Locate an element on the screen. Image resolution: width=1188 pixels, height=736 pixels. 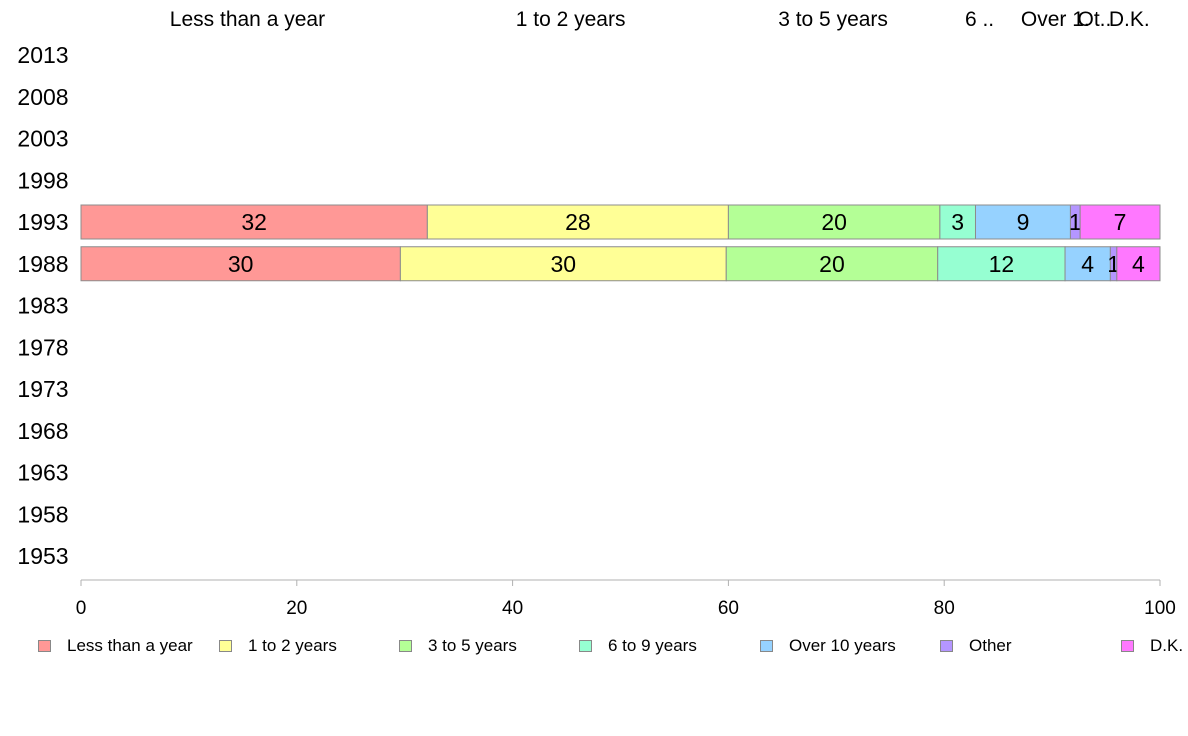
column-header: D.K. is located at coordinates (1129, 19).